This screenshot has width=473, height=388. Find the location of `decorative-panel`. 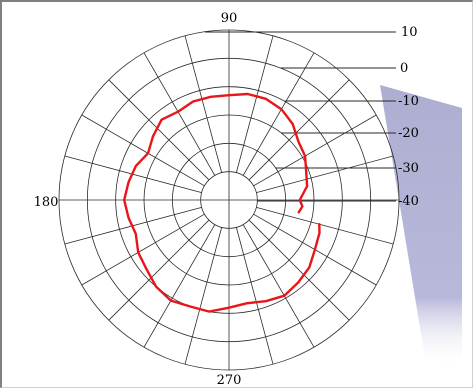

decorative-panel is located at coordinates (421, 226).